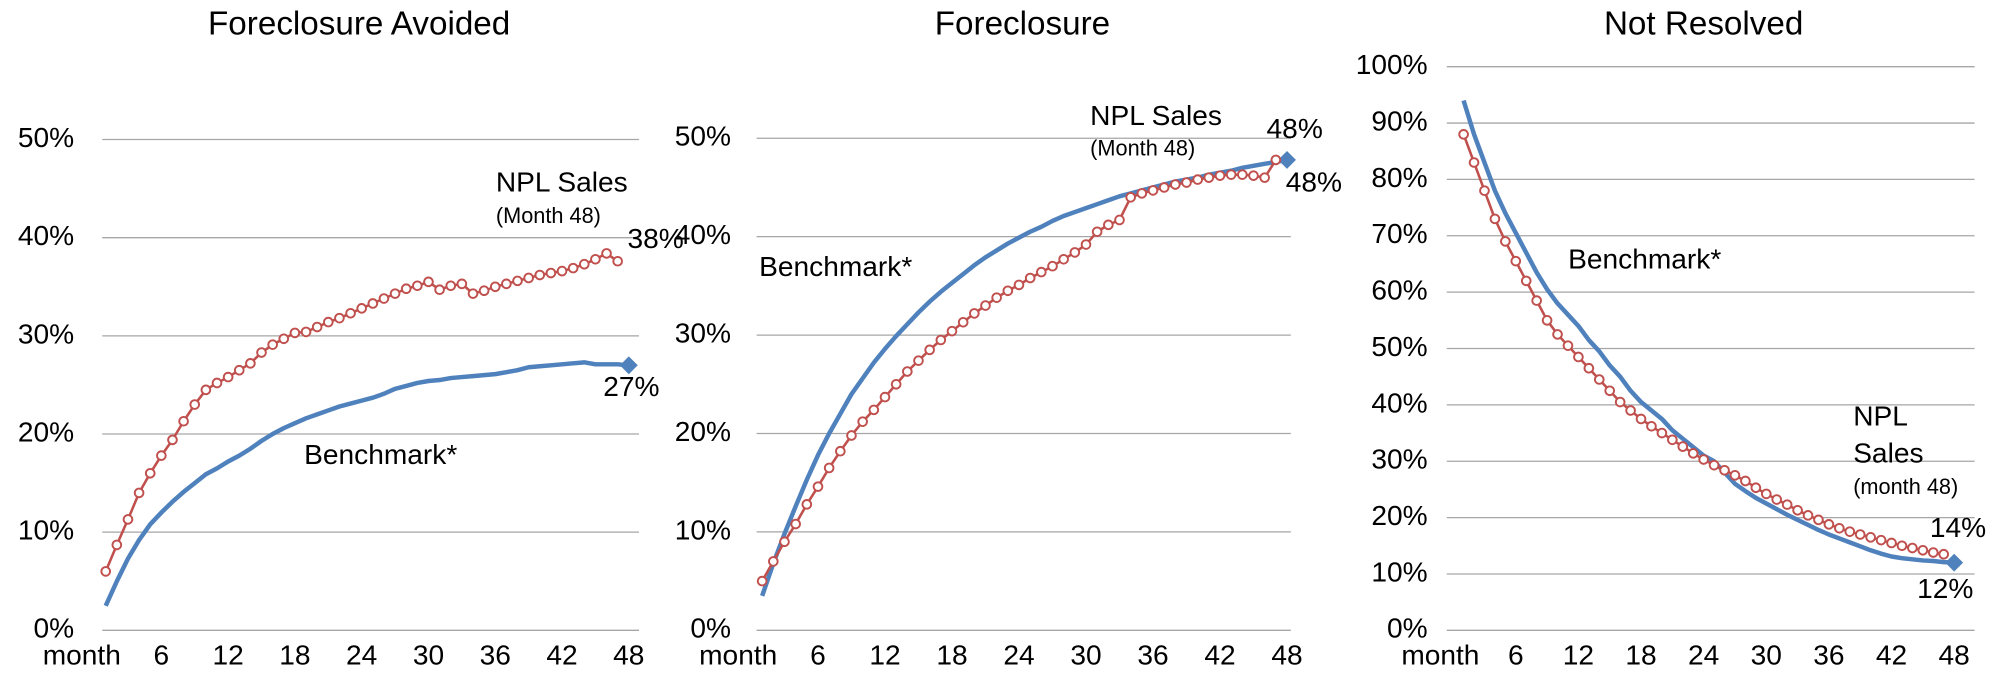  Describe the element at coordinates (1888, 453) in the screenshot. I see `annotation: Sales` at that location.